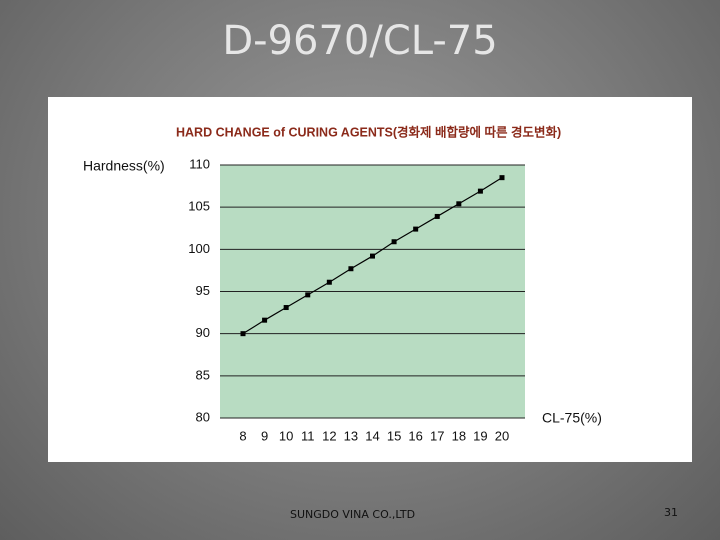  What do you see at coordinates (203, 332) in the screenshot?
I see `y-tick-label: 90` at bounding box center [203, 332].